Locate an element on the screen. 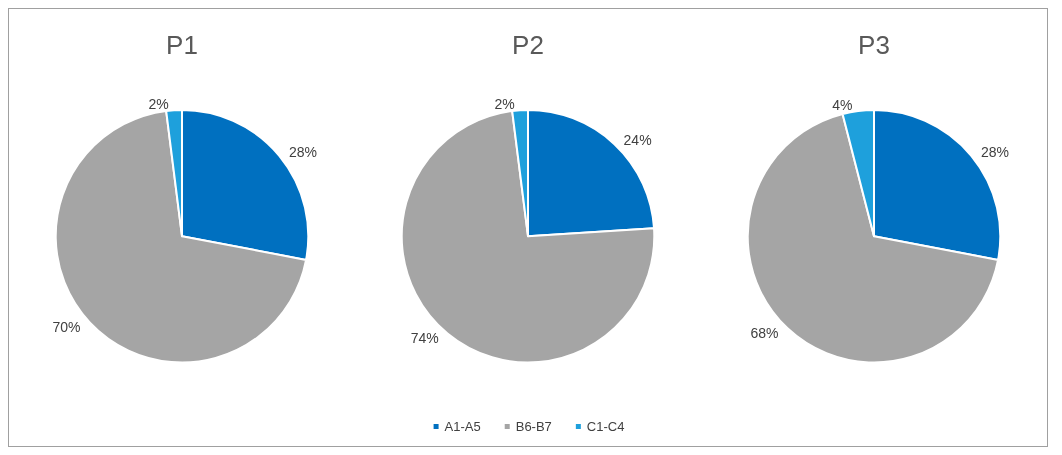 The width and height of the screenshot is (1062, 455). data-label: 74% is located at coordinates (424, 338).